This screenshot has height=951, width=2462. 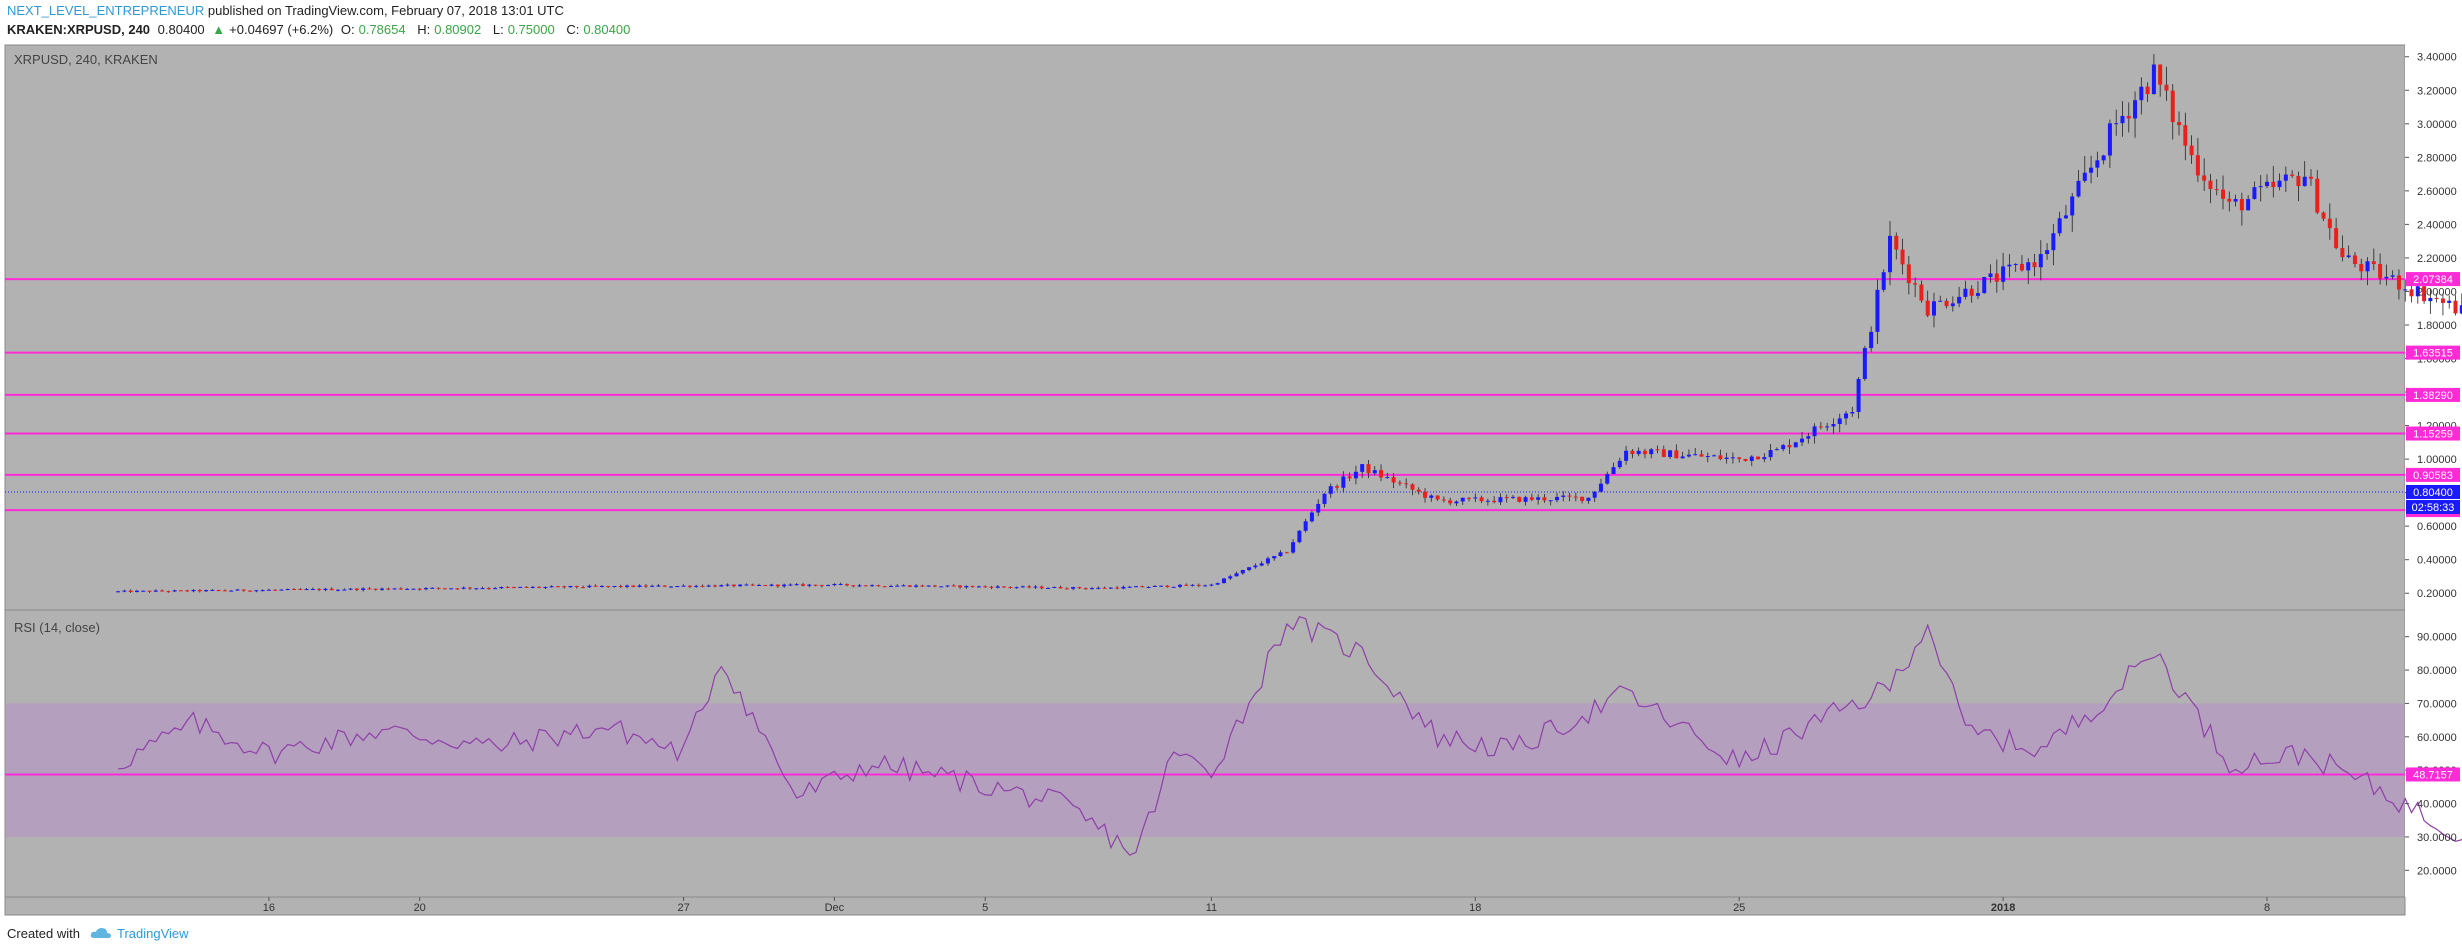 I want to click on open-value: 0.78654, so click(x=382, y=29).